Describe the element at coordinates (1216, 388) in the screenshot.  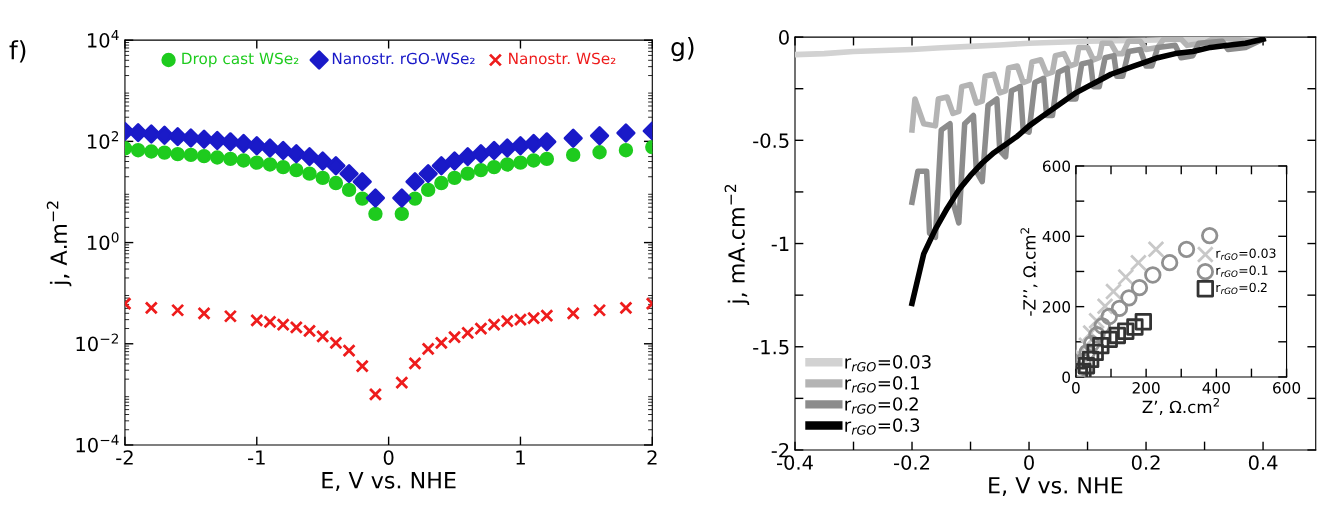
I see `x-tick-label: 400` at that location.